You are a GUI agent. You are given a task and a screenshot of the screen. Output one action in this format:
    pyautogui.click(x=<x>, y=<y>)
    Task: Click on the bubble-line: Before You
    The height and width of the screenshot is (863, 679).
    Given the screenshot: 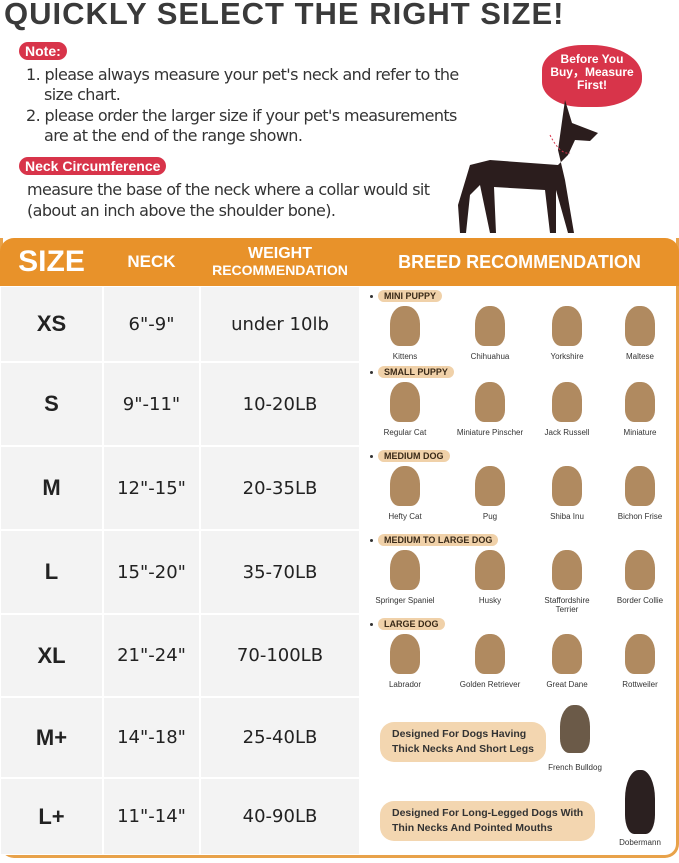 What is the action you would take?
    pyautogui.click(x=592, y=59)
    